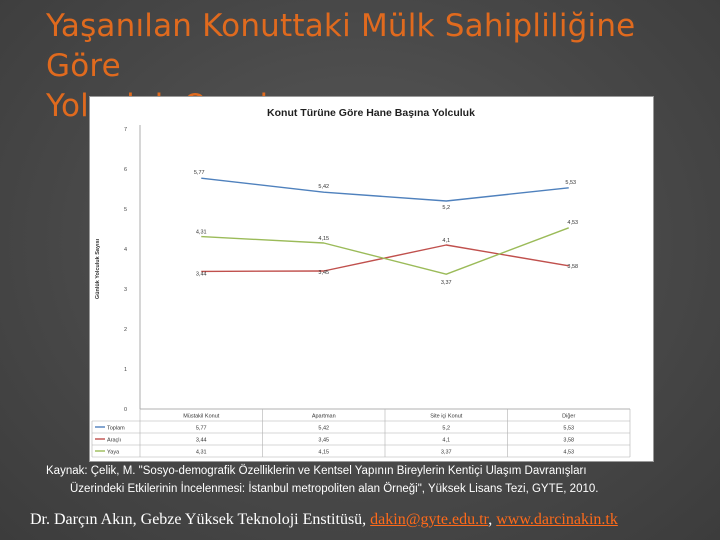 The width and height of the screenshot is (720, 540). I want to click on y-tick-label: 4, so click(125, 250).